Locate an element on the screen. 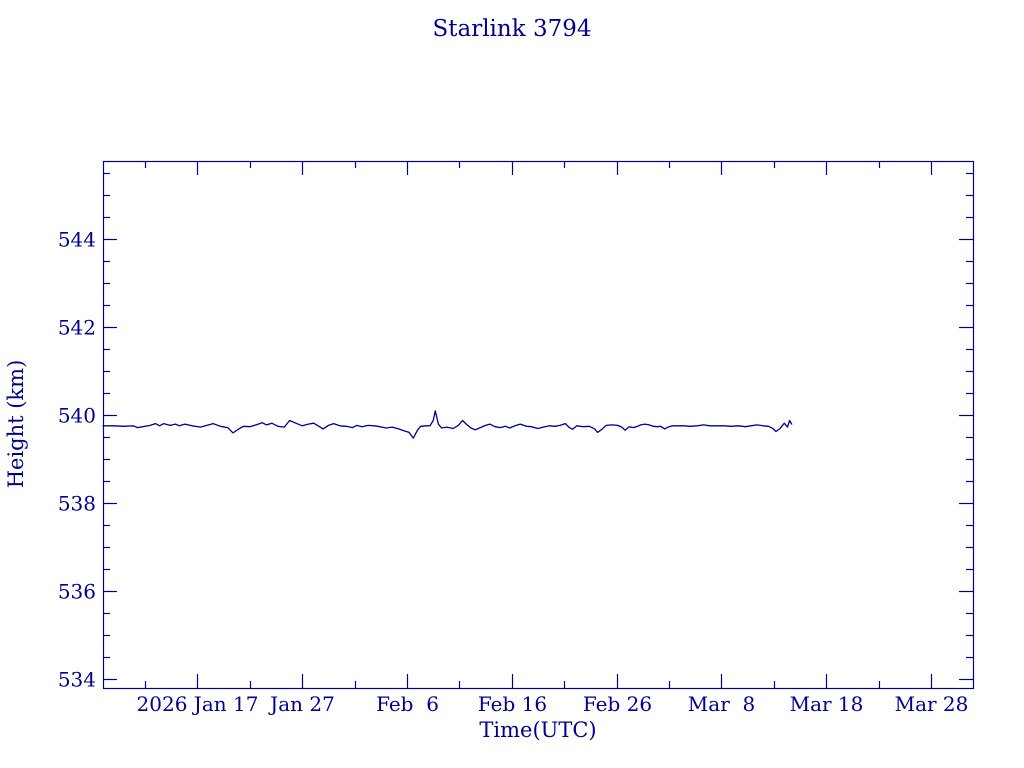  y-tick-label: 544 is located at coordinates (77, 240).